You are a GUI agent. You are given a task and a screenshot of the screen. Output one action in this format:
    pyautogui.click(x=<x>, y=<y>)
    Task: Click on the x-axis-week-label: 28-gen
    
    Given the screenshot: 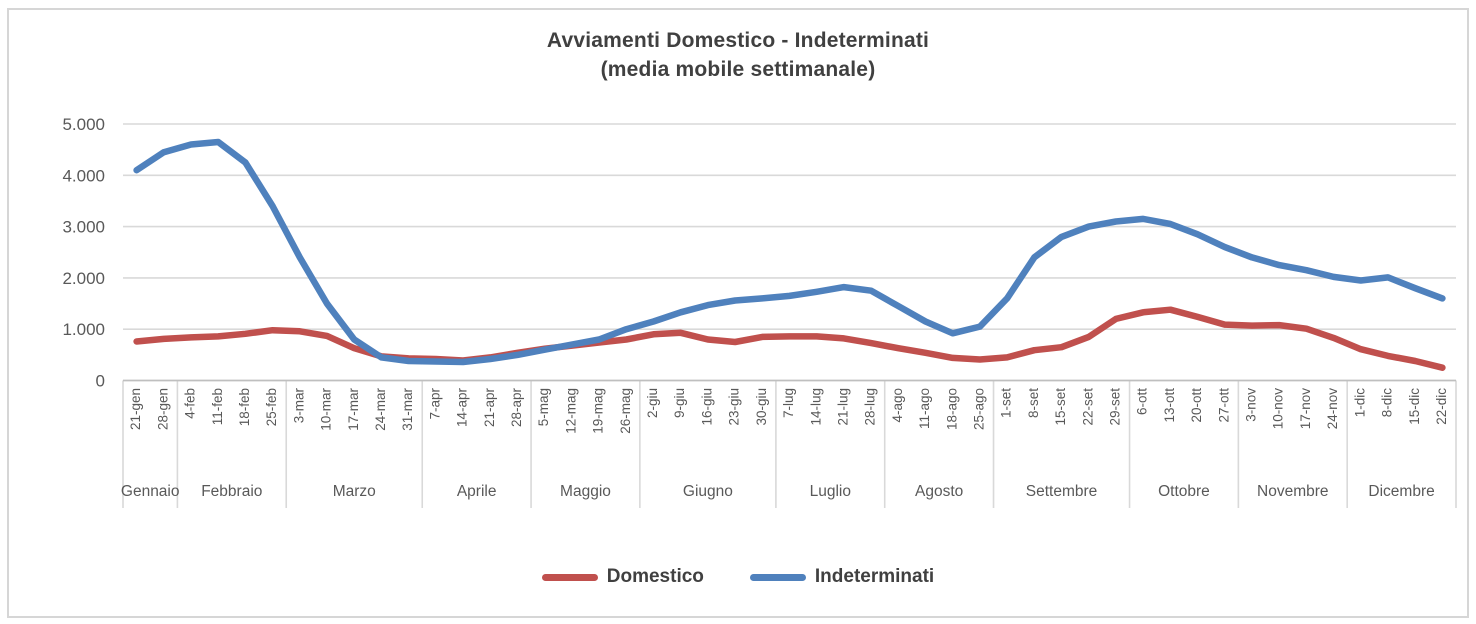 What is the action you would take?
    pyautogui.click(x=162, y=409)
    